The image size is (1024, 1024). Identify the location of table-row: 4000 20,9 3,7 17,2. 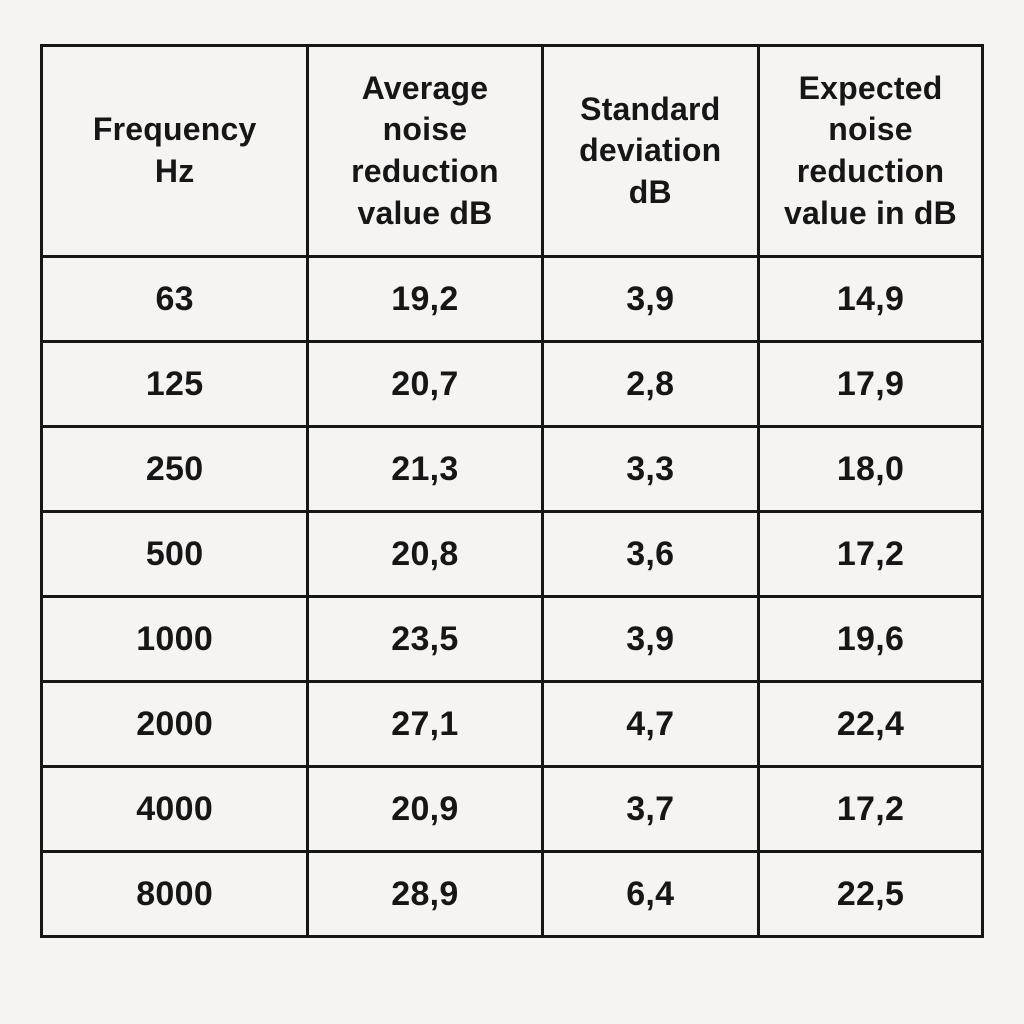
(511, 809).